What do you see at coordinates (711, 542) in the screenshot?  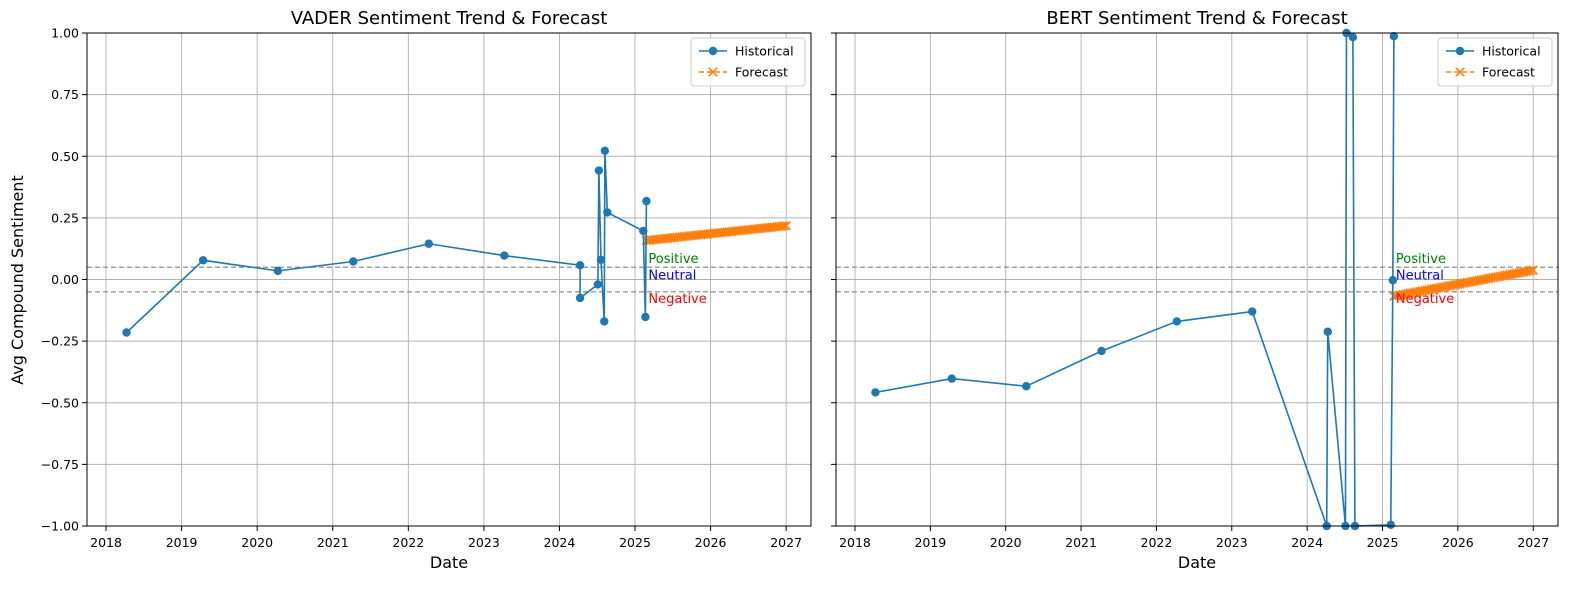 I see `chart-0-x-tick-label: 2026` at bounding box center [711, 542].